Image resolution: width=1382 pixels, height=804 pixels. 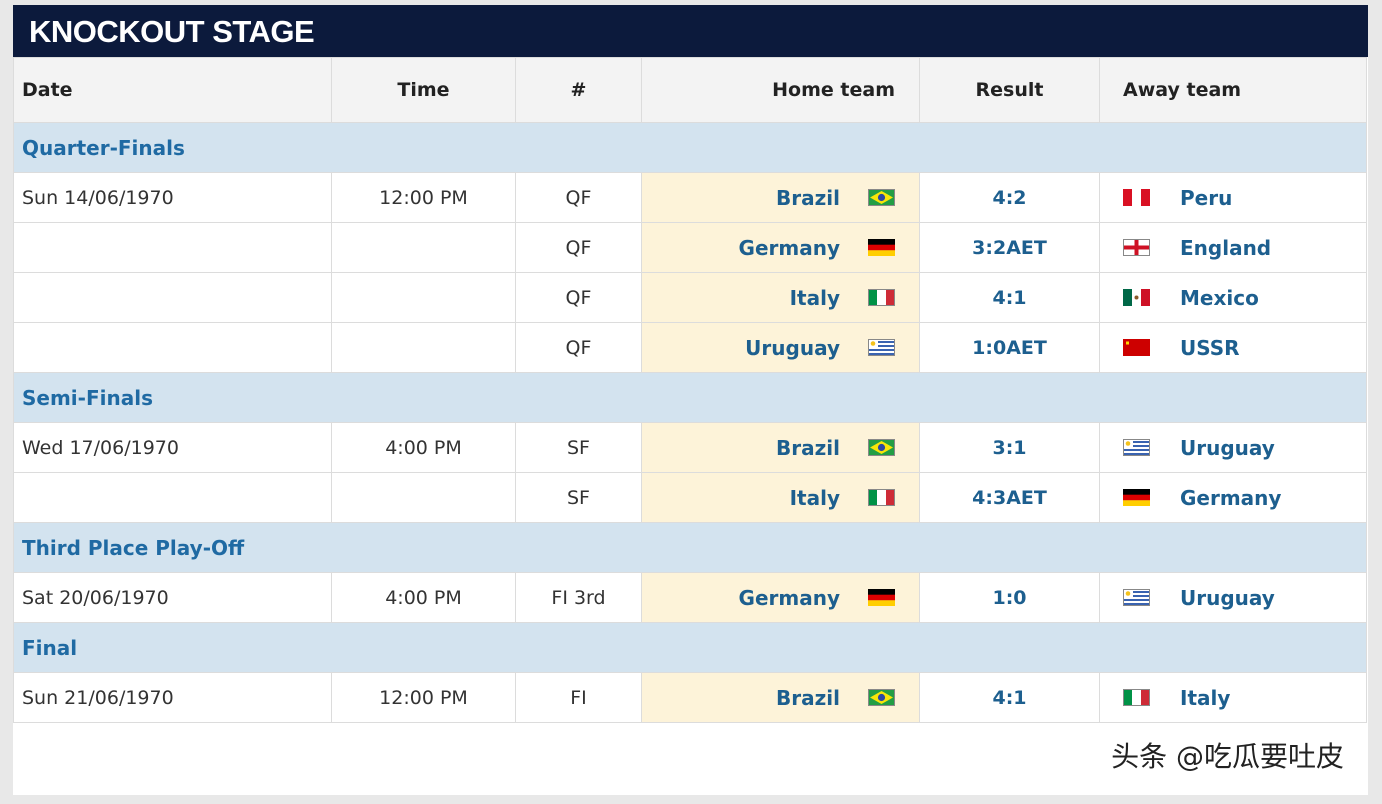 What do you see at coordinates (690, 297) in the screenshot?
I see `match-row: QF Italy 4:1 Mexico` at bounding box center [690, 297].